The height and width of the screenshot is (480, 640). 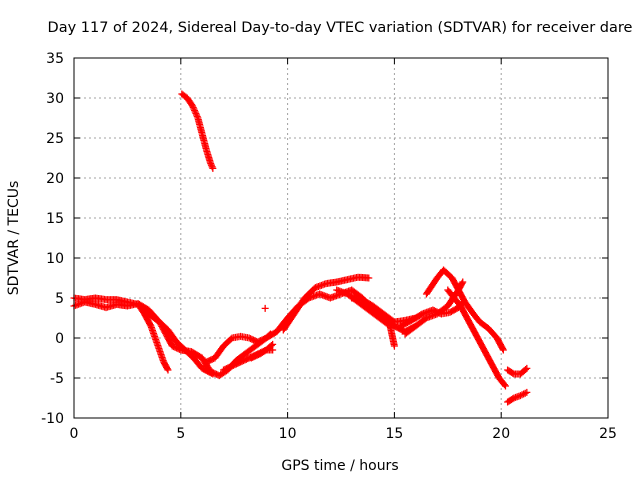 I want to click on x-tick-label: 0, so click(x=74, y=434).